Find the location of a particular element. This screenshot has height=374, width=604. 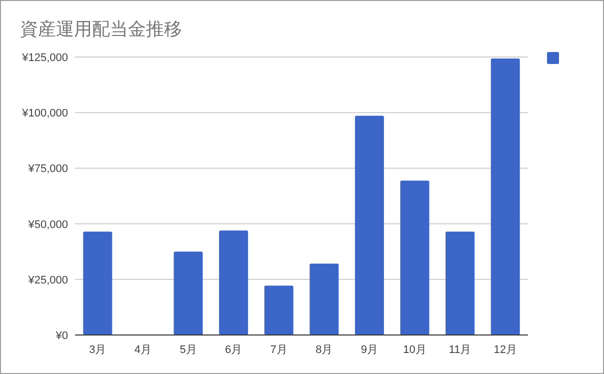

y-tick-label: ¥0 is located at coordinates (61, 336).